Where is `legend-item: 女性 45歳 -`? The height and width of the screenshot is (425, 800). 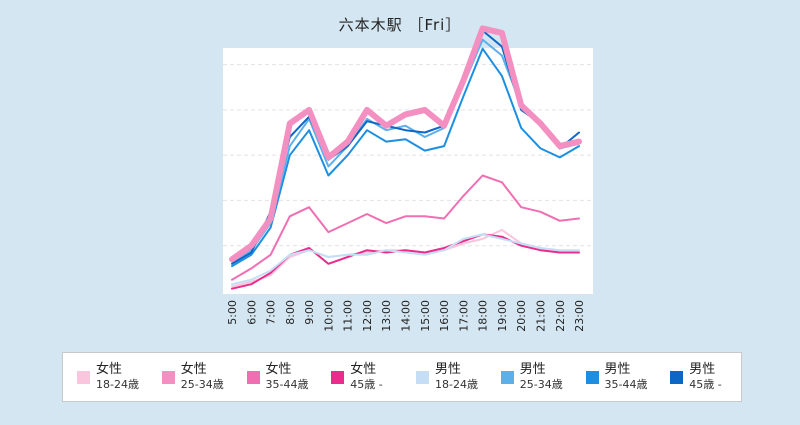 legend-item: 女性 45歳 - is located at coordinates (359, 377).